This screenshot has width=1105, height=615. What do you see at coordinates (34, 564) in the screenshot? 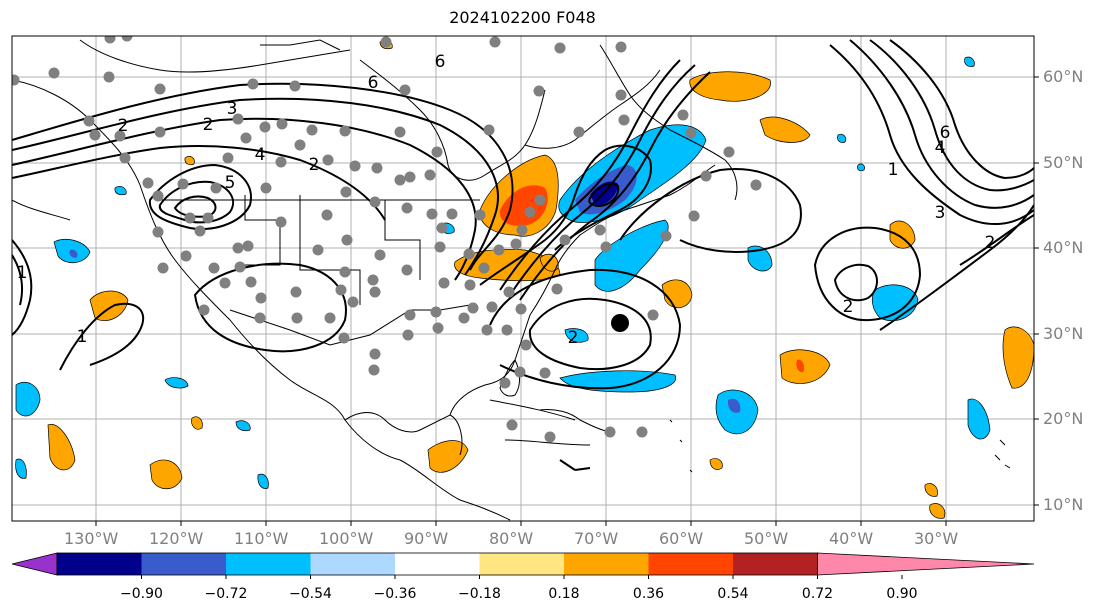
I see `colorbar-extend-low` at bounding box center [34, 564].